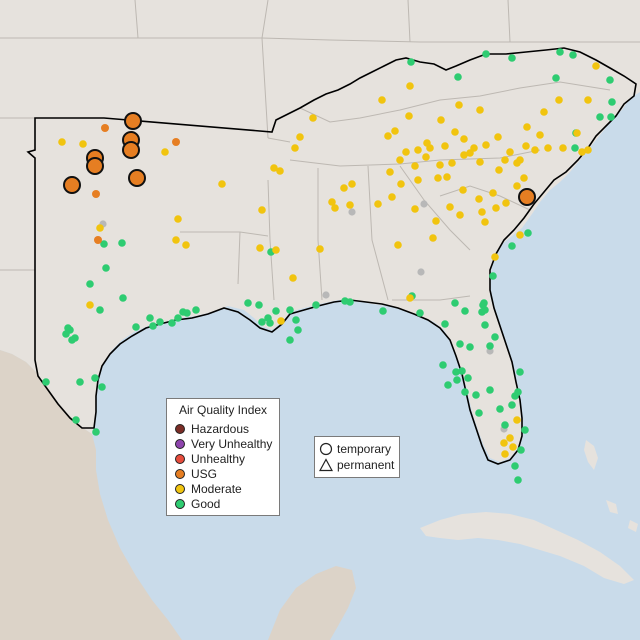 This screenshot has width=640, height=640. I want to click on site-marker-no-data, so click(424, 204).